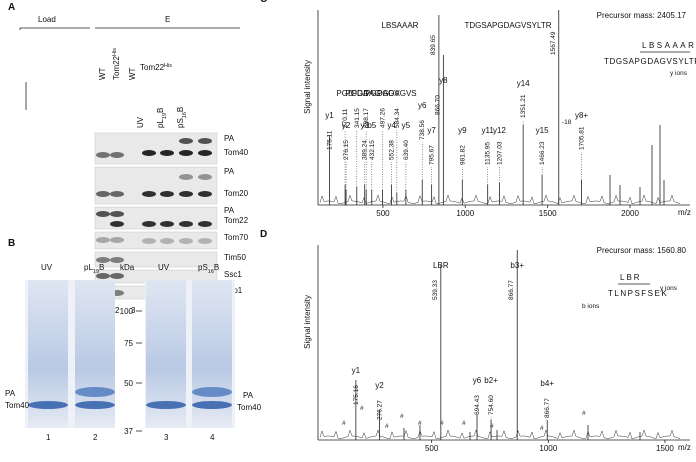 This screenshot has height=462, width=696. What do you see at coordinates (567, 122) in the screenshot?
I see `loss-label: -18` at bounding box center [567, 122].